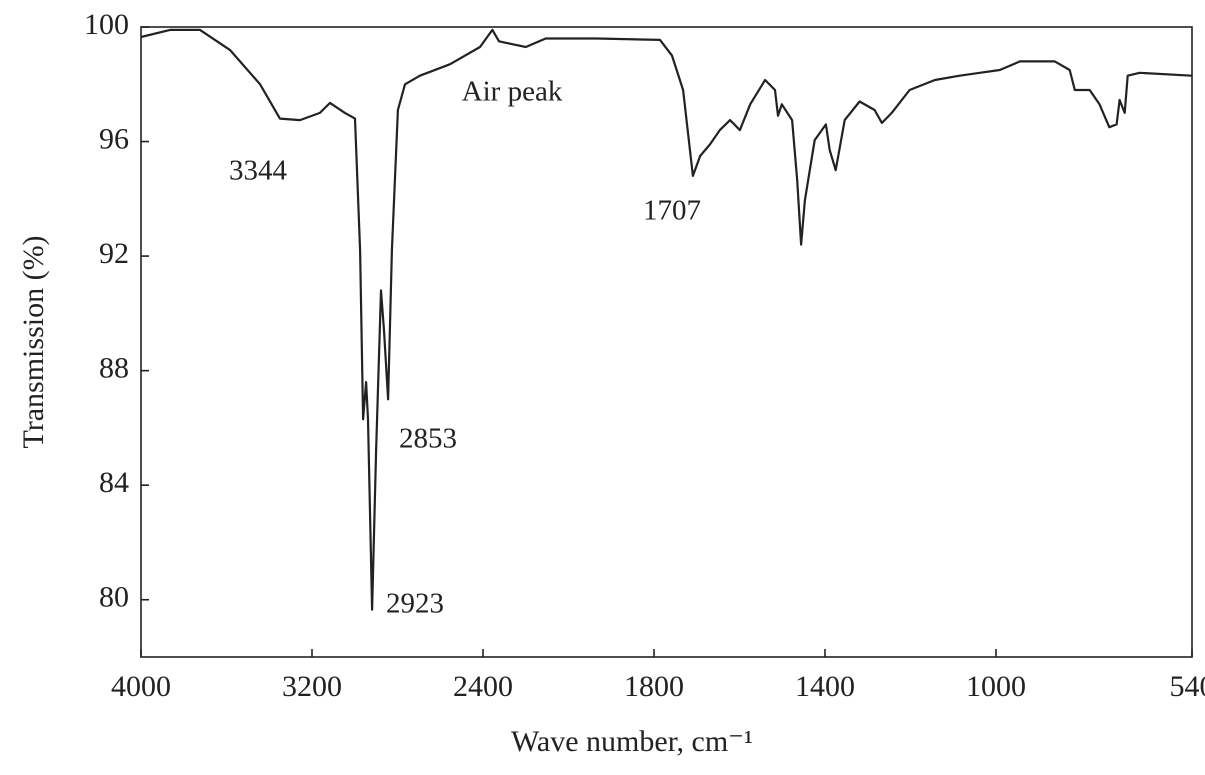  What do you see at coordinates (114, 482) in the screenshot?
I see `y-tick-label: 84` at bounding box center [114, 482].